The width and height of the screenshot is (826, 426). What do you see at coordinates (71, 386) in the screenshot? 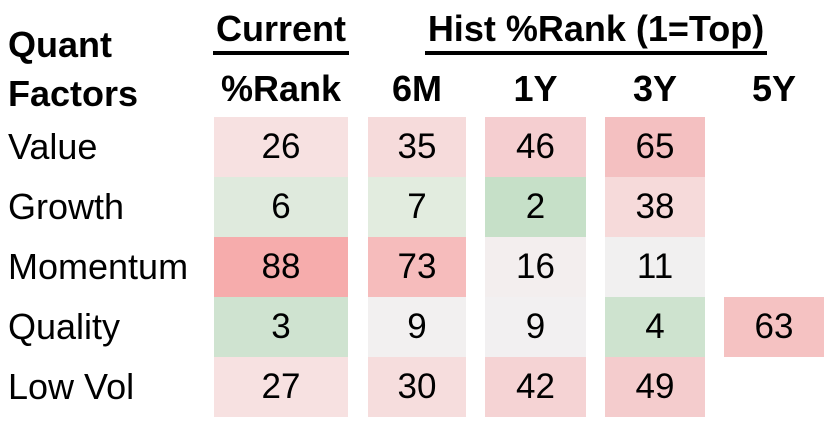
I see `row-label-low-vol: Low Vol` at bounding box center [71, 386].